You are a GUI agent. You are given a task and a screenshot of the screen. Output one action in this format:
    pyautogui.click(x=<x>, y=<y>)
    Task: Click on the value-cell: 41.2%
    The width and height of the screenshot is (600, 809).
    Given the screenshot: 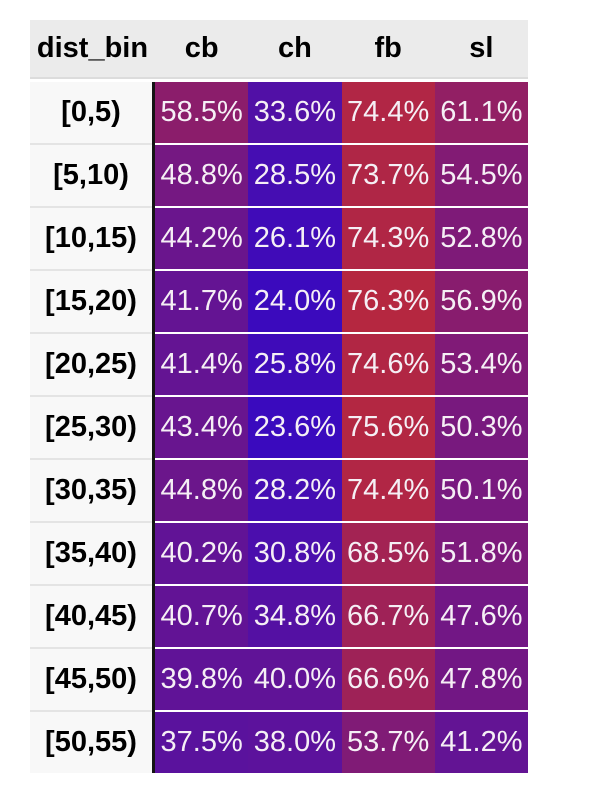 What is the action you would take?
    pyautogui.click(x=481, y=742)
    